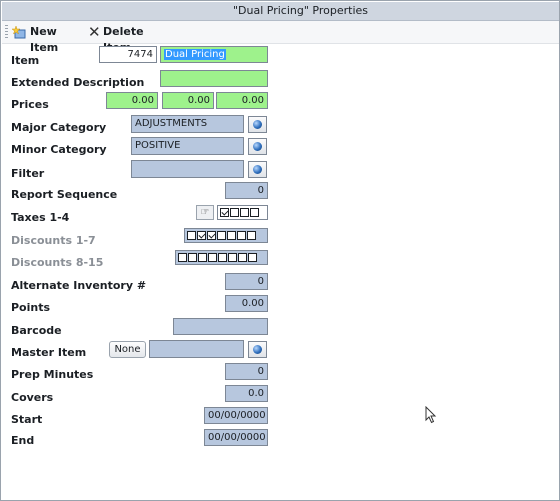 Image resolution: width=560 pixels, height=501 pixels. Describe the element at coordinates (246, 393) in the screenshot. I see `covers-field: 0.0` at that location.